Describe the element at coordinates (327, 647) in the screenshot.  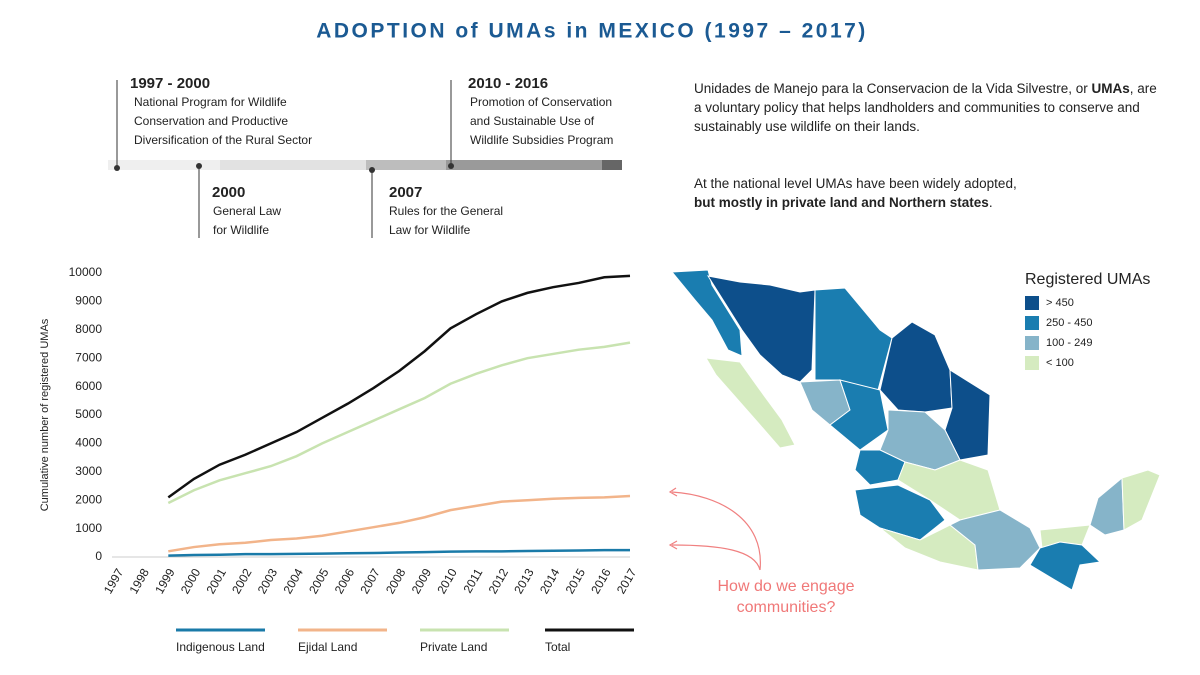
I see `legend-label: Ejidal Land` at that location.